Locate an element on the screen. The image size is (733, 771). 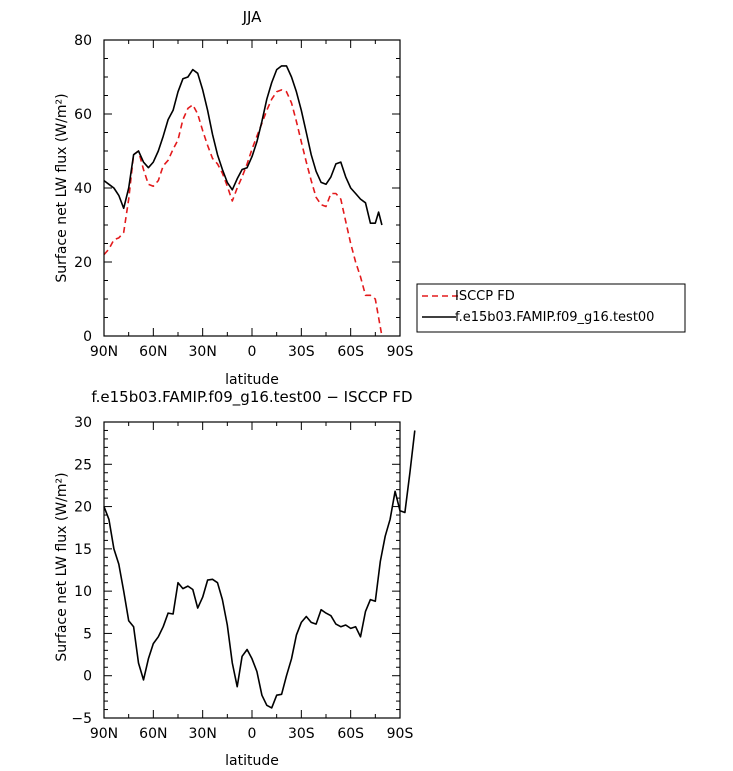
legend: ISCCP FD f.e15b03.FAMIP.f09_g16.test00 is located at coordinates (551, 308).